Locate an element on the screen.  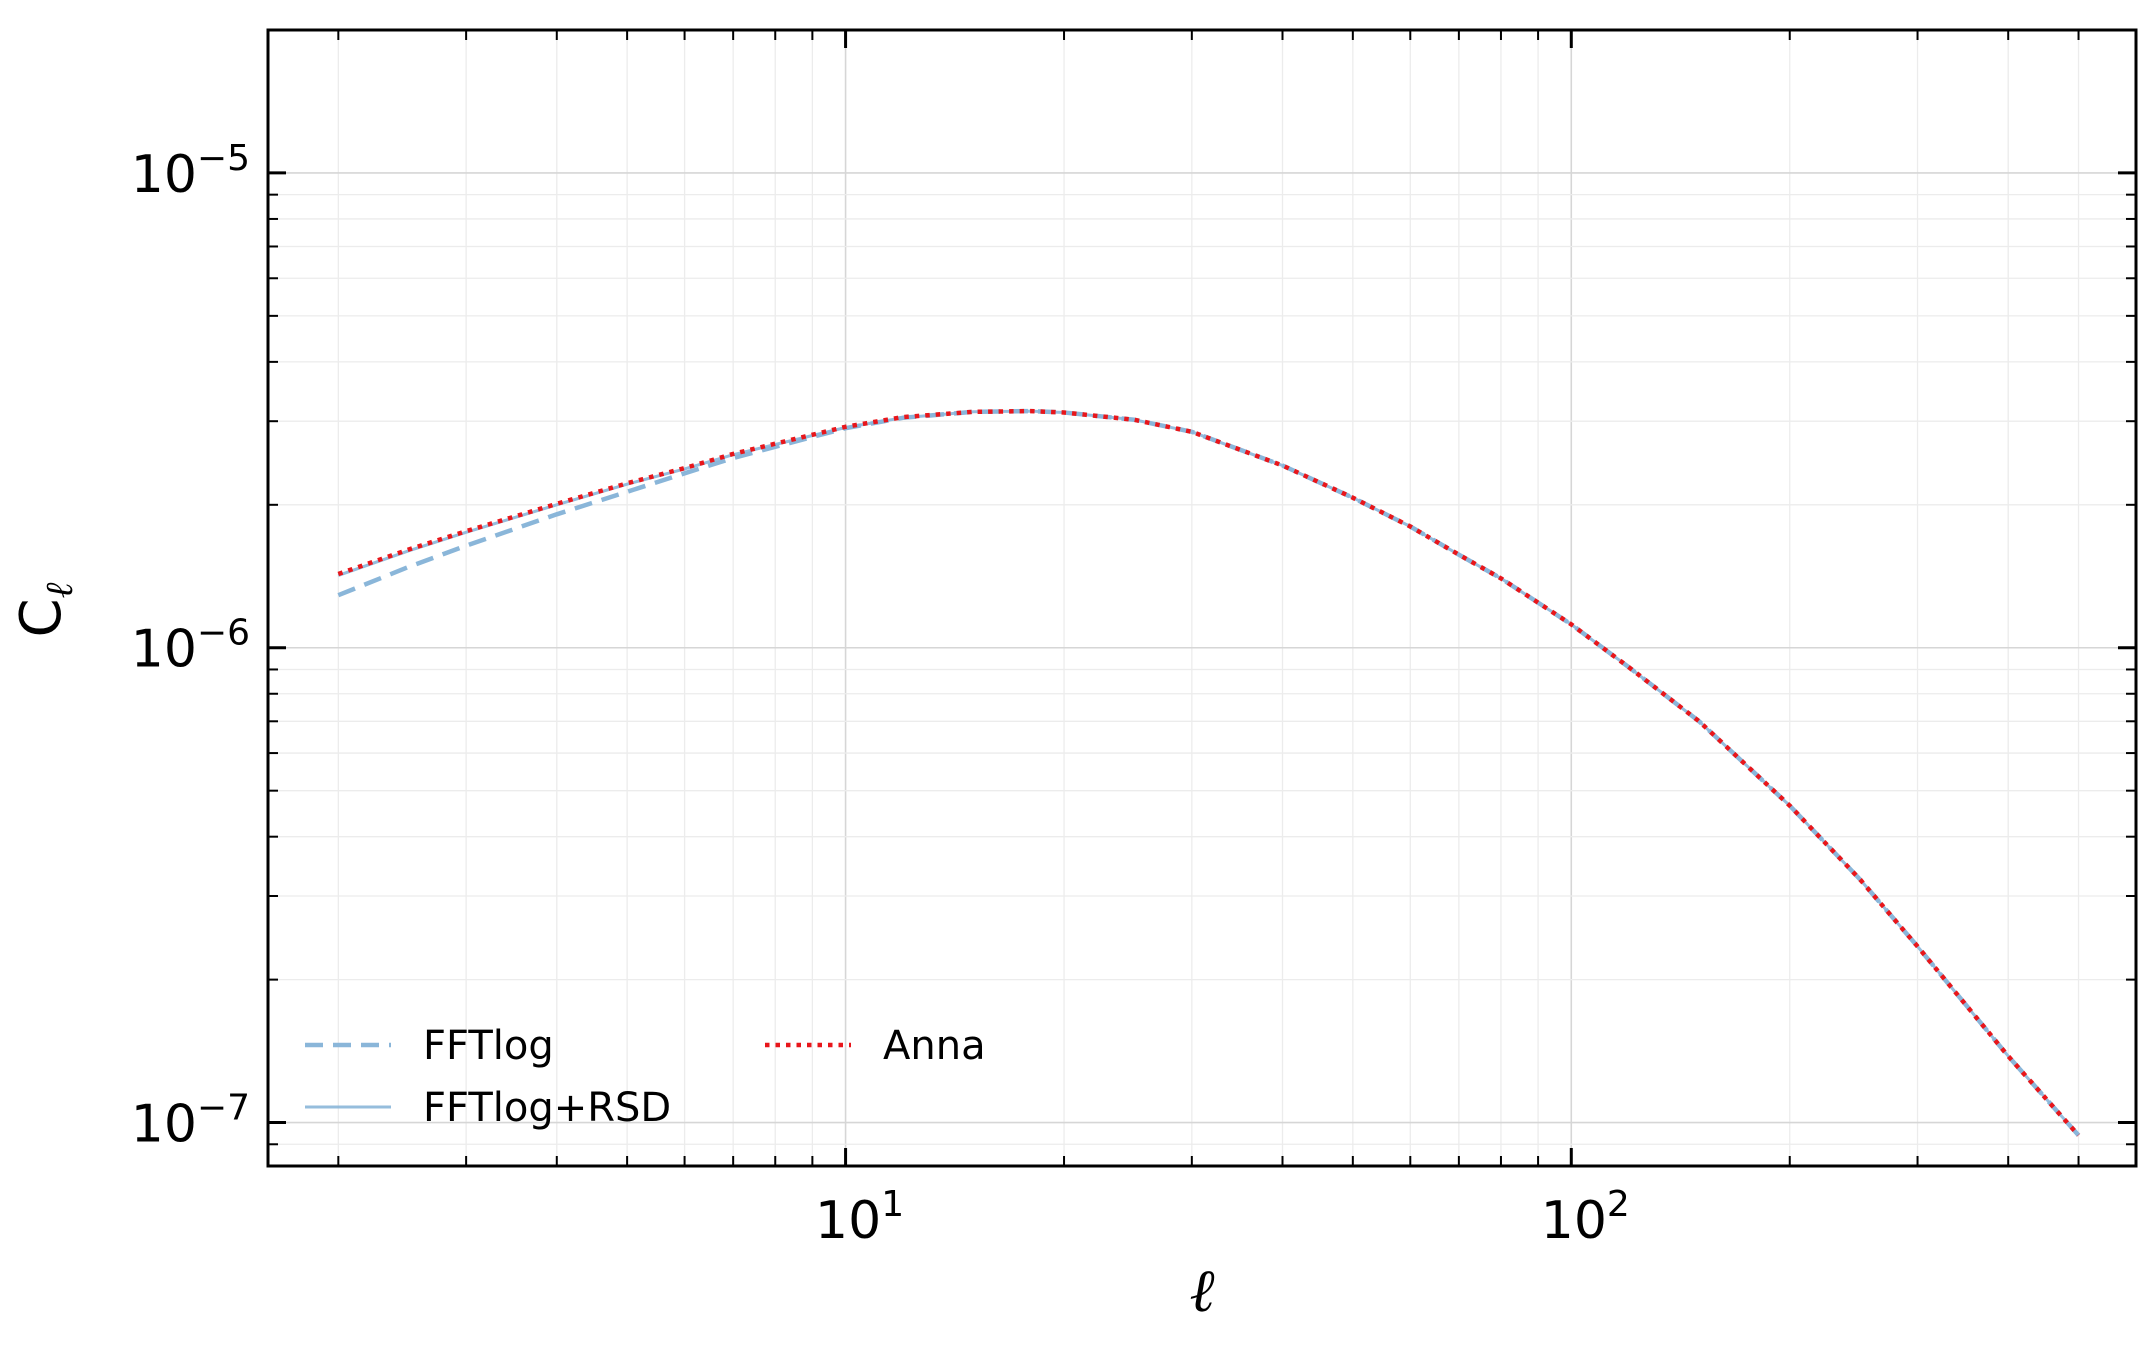
legend: FFTlog FFTlog+RSD Anna is located at coordinates (645, 1077).